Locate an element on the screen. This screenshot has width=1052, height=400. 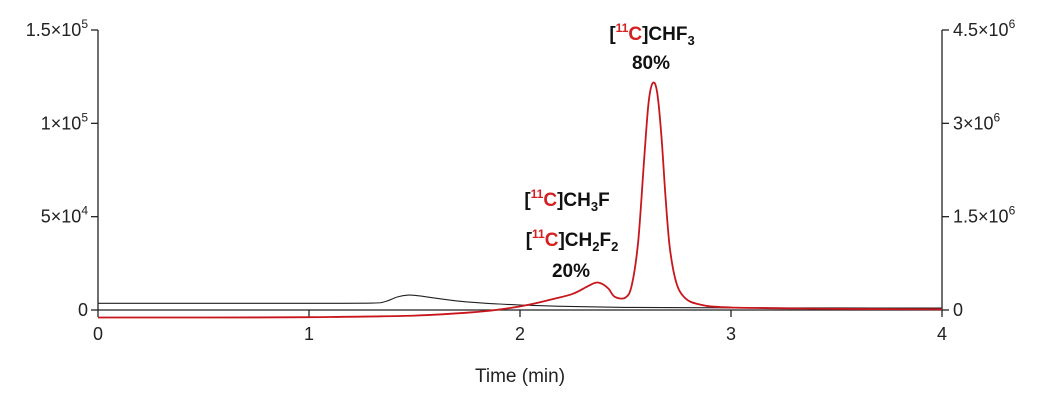
peak-percent-chf3: 80% is located at coordinates (651, 63).